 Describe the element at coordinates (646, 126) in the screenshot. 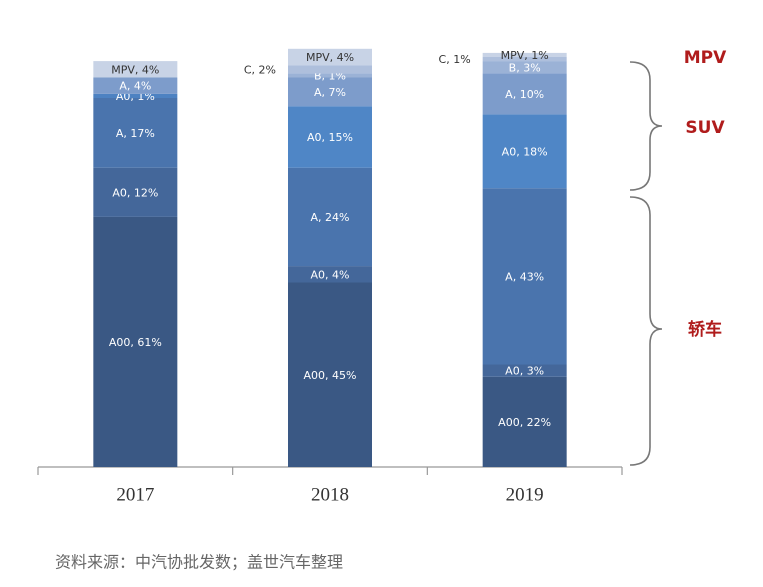

I see `suv-brace` at that location.